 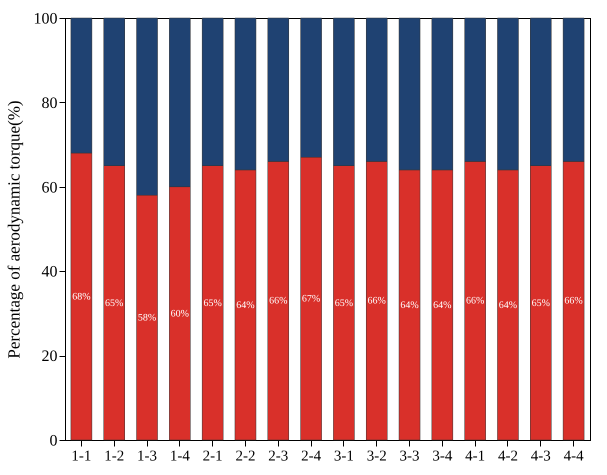 What do you see at coordinates (14, 229) in the screenshot?
I see `y-axis-title: Percentage of aerodynamic torque(%)` at bounding box center [14, 229].